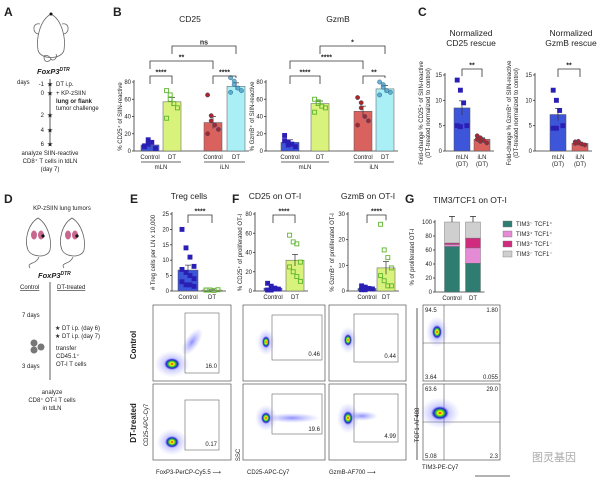 This screenshot has height=484, width=600. Describe the element at coordinates (133, 423) in the screenshot. I see `row-label-dt-treated: DT-treated` at that location.